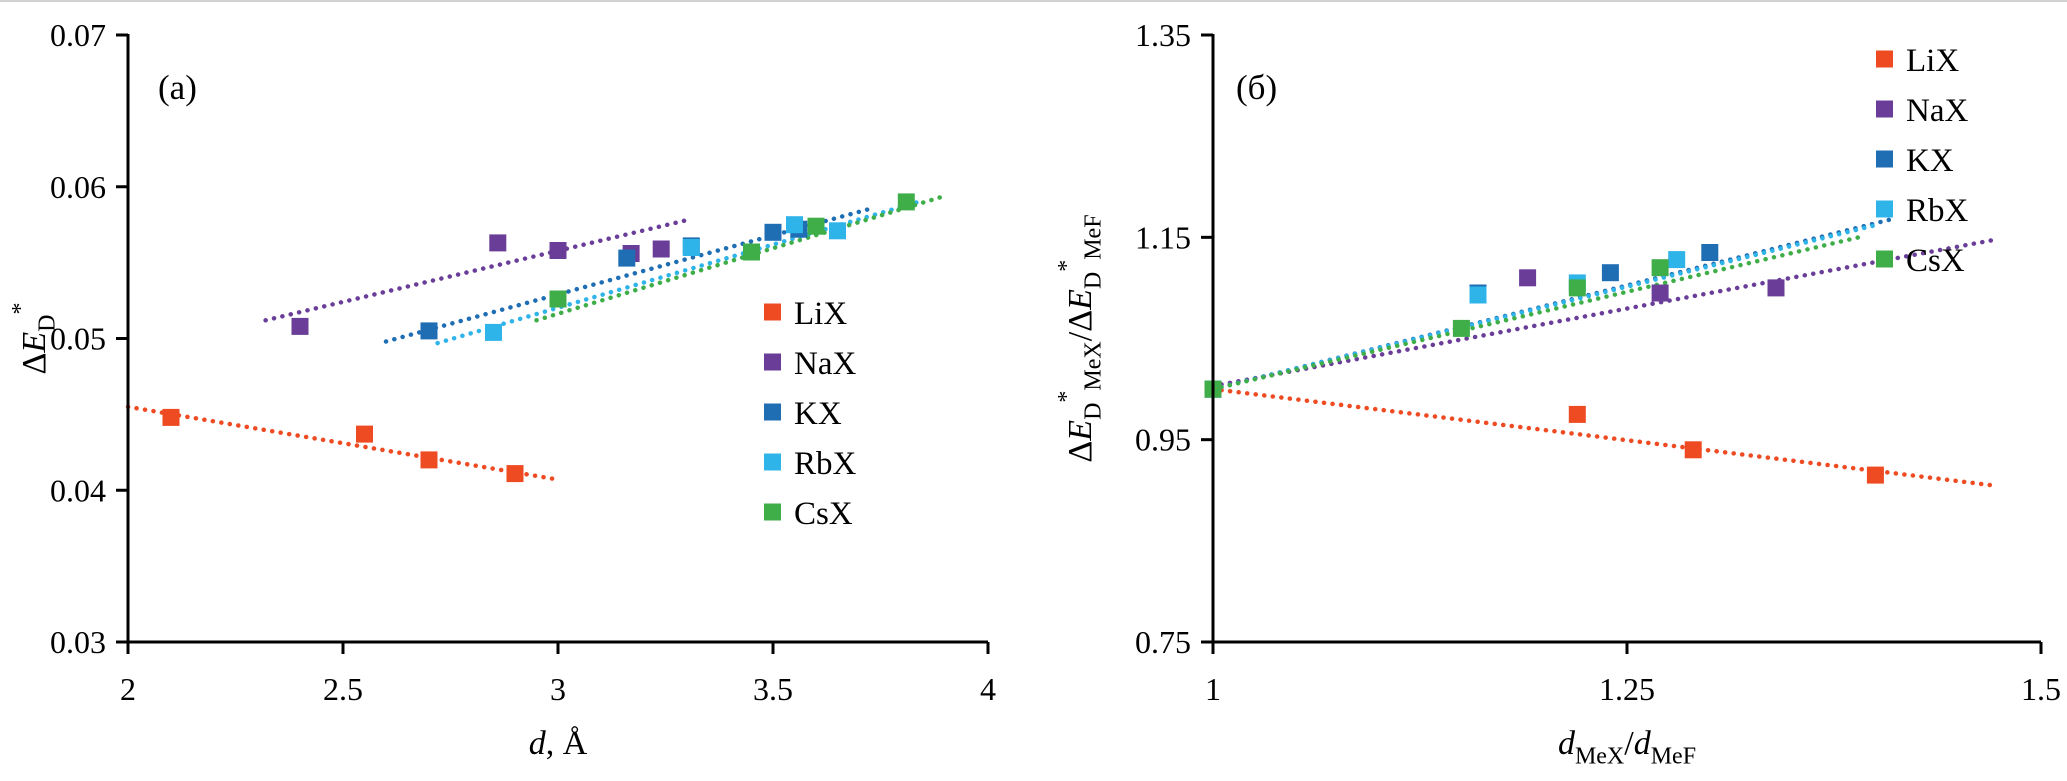 The image size is (2067, 781). I want to click on x-tick-label: 4, so click(988, 689).